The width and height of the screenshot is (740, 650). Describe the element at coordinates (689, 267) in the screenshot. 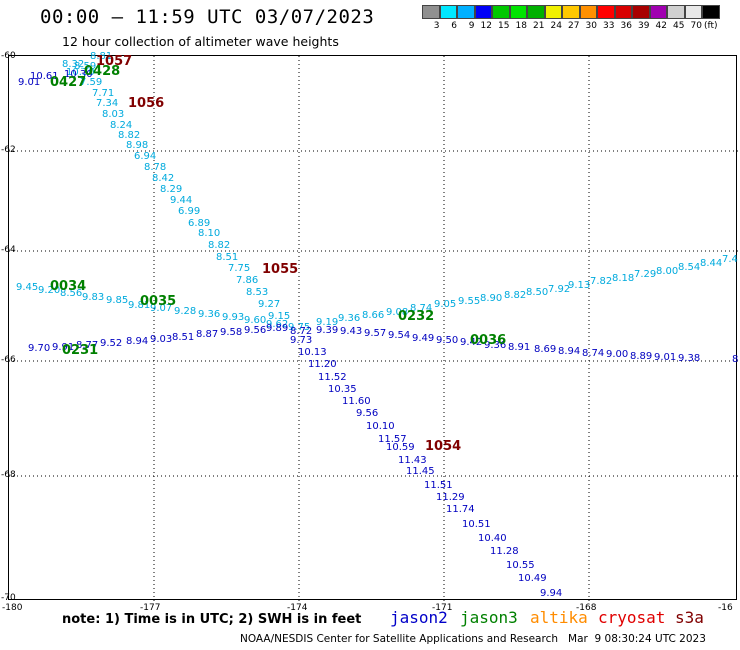

I see `upper-track-swh-value: 8.54` at that location.